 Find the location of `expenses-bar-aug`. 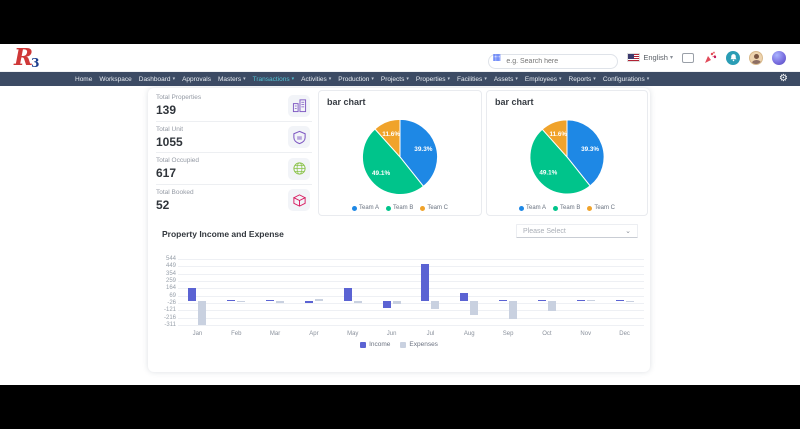

expenses-bar-aug is located at coordinates (474, 308).